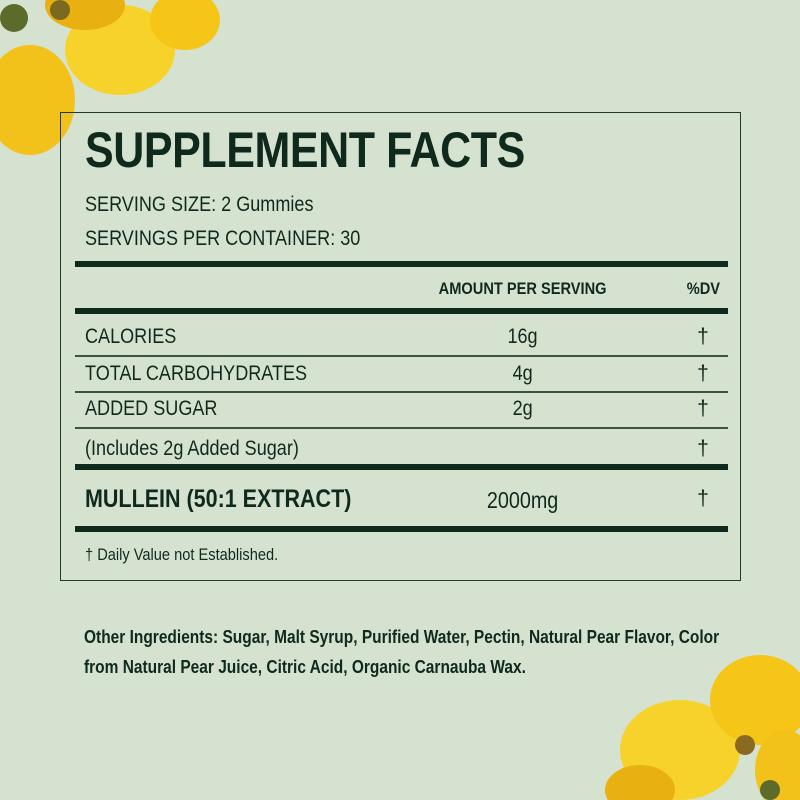 The height and width of the screenshot is (800, 800). I want to click on ingredient-amount: 2000mg, so click(523, 500).